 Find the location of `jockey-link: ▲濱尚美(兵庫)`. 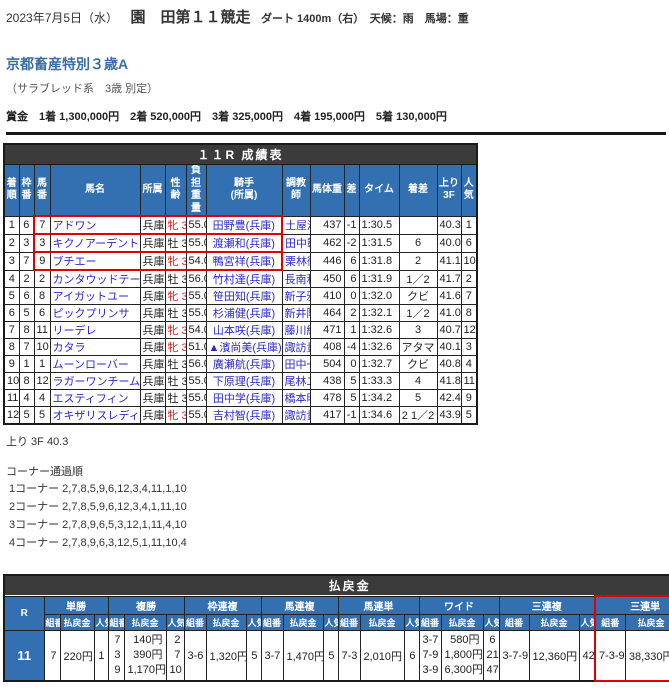

jockey-link: ▲濱尚美(兵庫) is located at coordinates (244, 347).